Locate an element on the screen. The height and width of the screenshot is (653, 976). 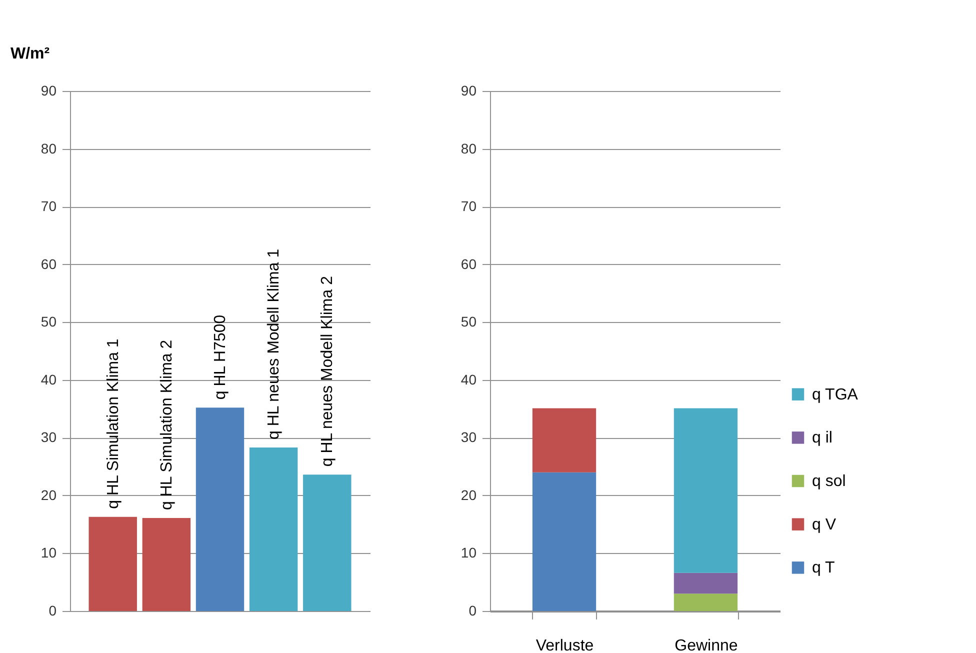
legend-label: q T is located at coordinates (824, 568).